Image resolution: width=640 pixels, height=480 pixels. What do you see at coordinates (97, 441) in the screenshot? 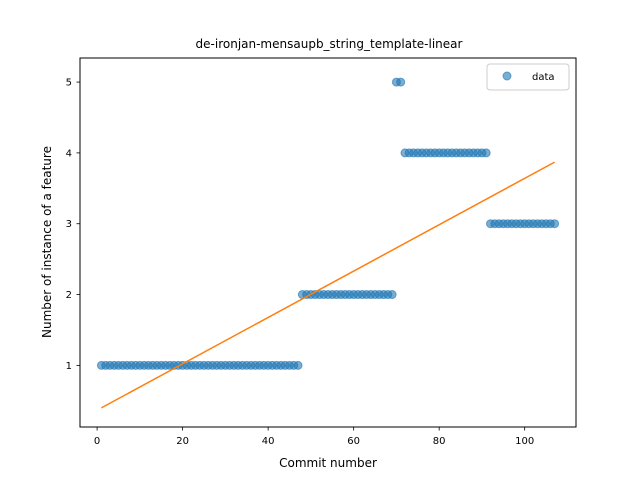
I see `x-tick-label-0: 0` at bounding box center [97, 441].